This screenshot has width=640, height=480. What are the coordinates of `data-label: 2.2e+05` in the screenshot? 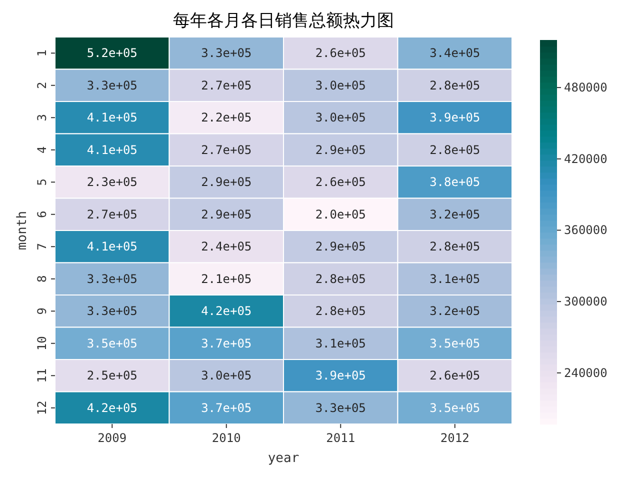 It's located at (226, 117).